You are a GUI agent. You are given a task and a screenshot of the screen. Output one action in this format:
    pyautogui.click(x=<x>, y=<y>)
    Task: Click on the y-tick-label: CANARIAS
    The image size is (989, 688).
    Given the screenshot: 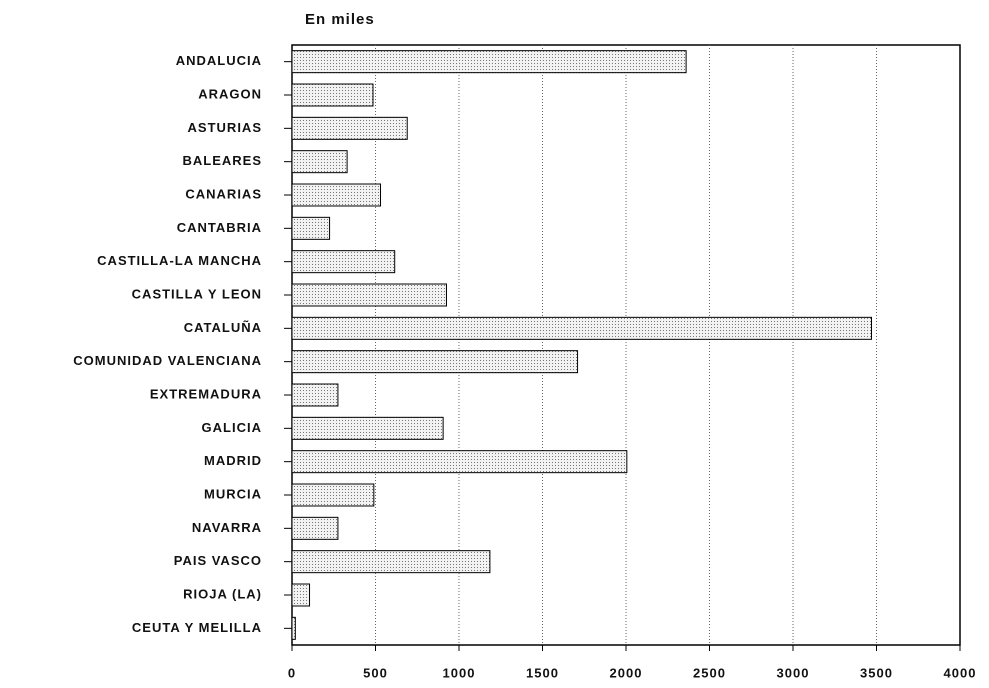 What is the action you would take?
    pyautogui.click(x=223, y=193)
    